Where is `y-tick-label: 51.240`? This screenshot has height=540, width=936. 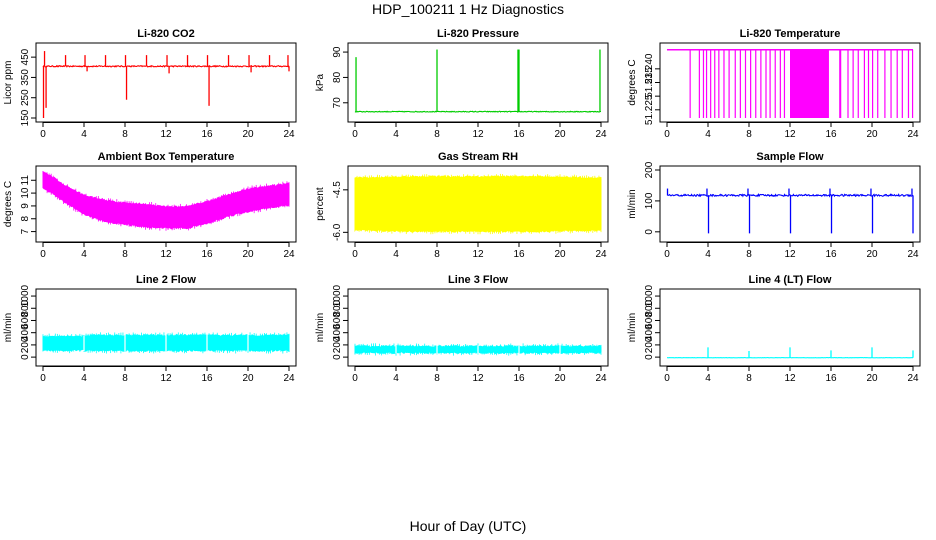
y-tick-label: 51.240 is located at coordinates (649, 68).